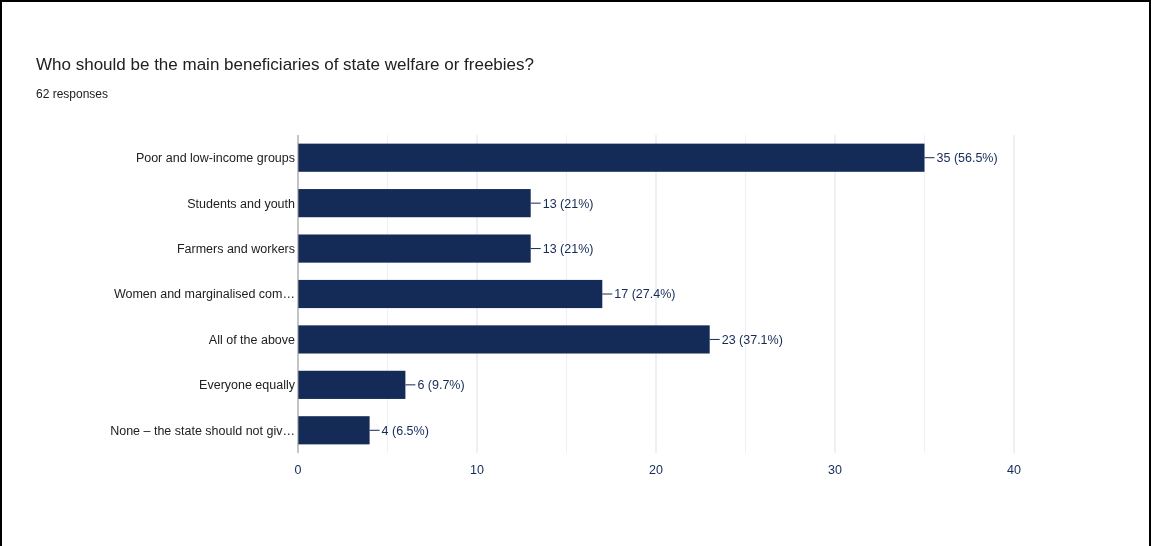  I want to click on data-label: 23 (37.1%), so click(752, 339).